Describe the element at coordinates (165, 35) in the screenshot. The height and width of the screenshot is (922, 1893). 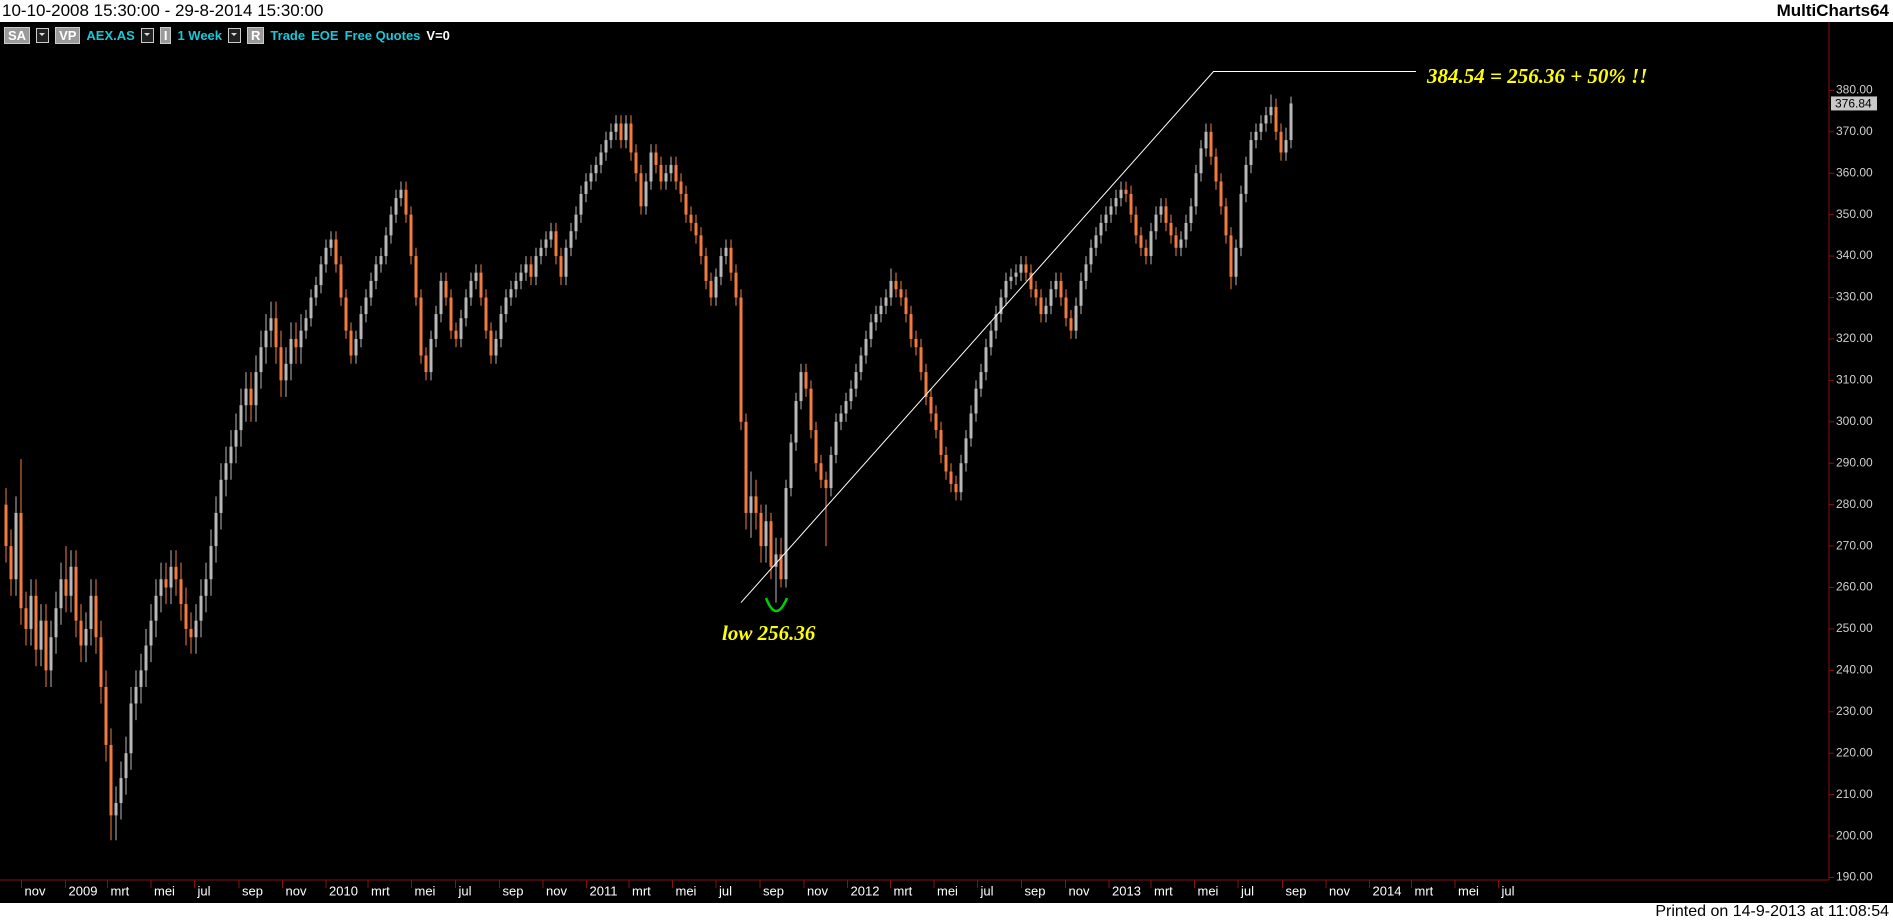
I see `toolbar-button: I` at that location.